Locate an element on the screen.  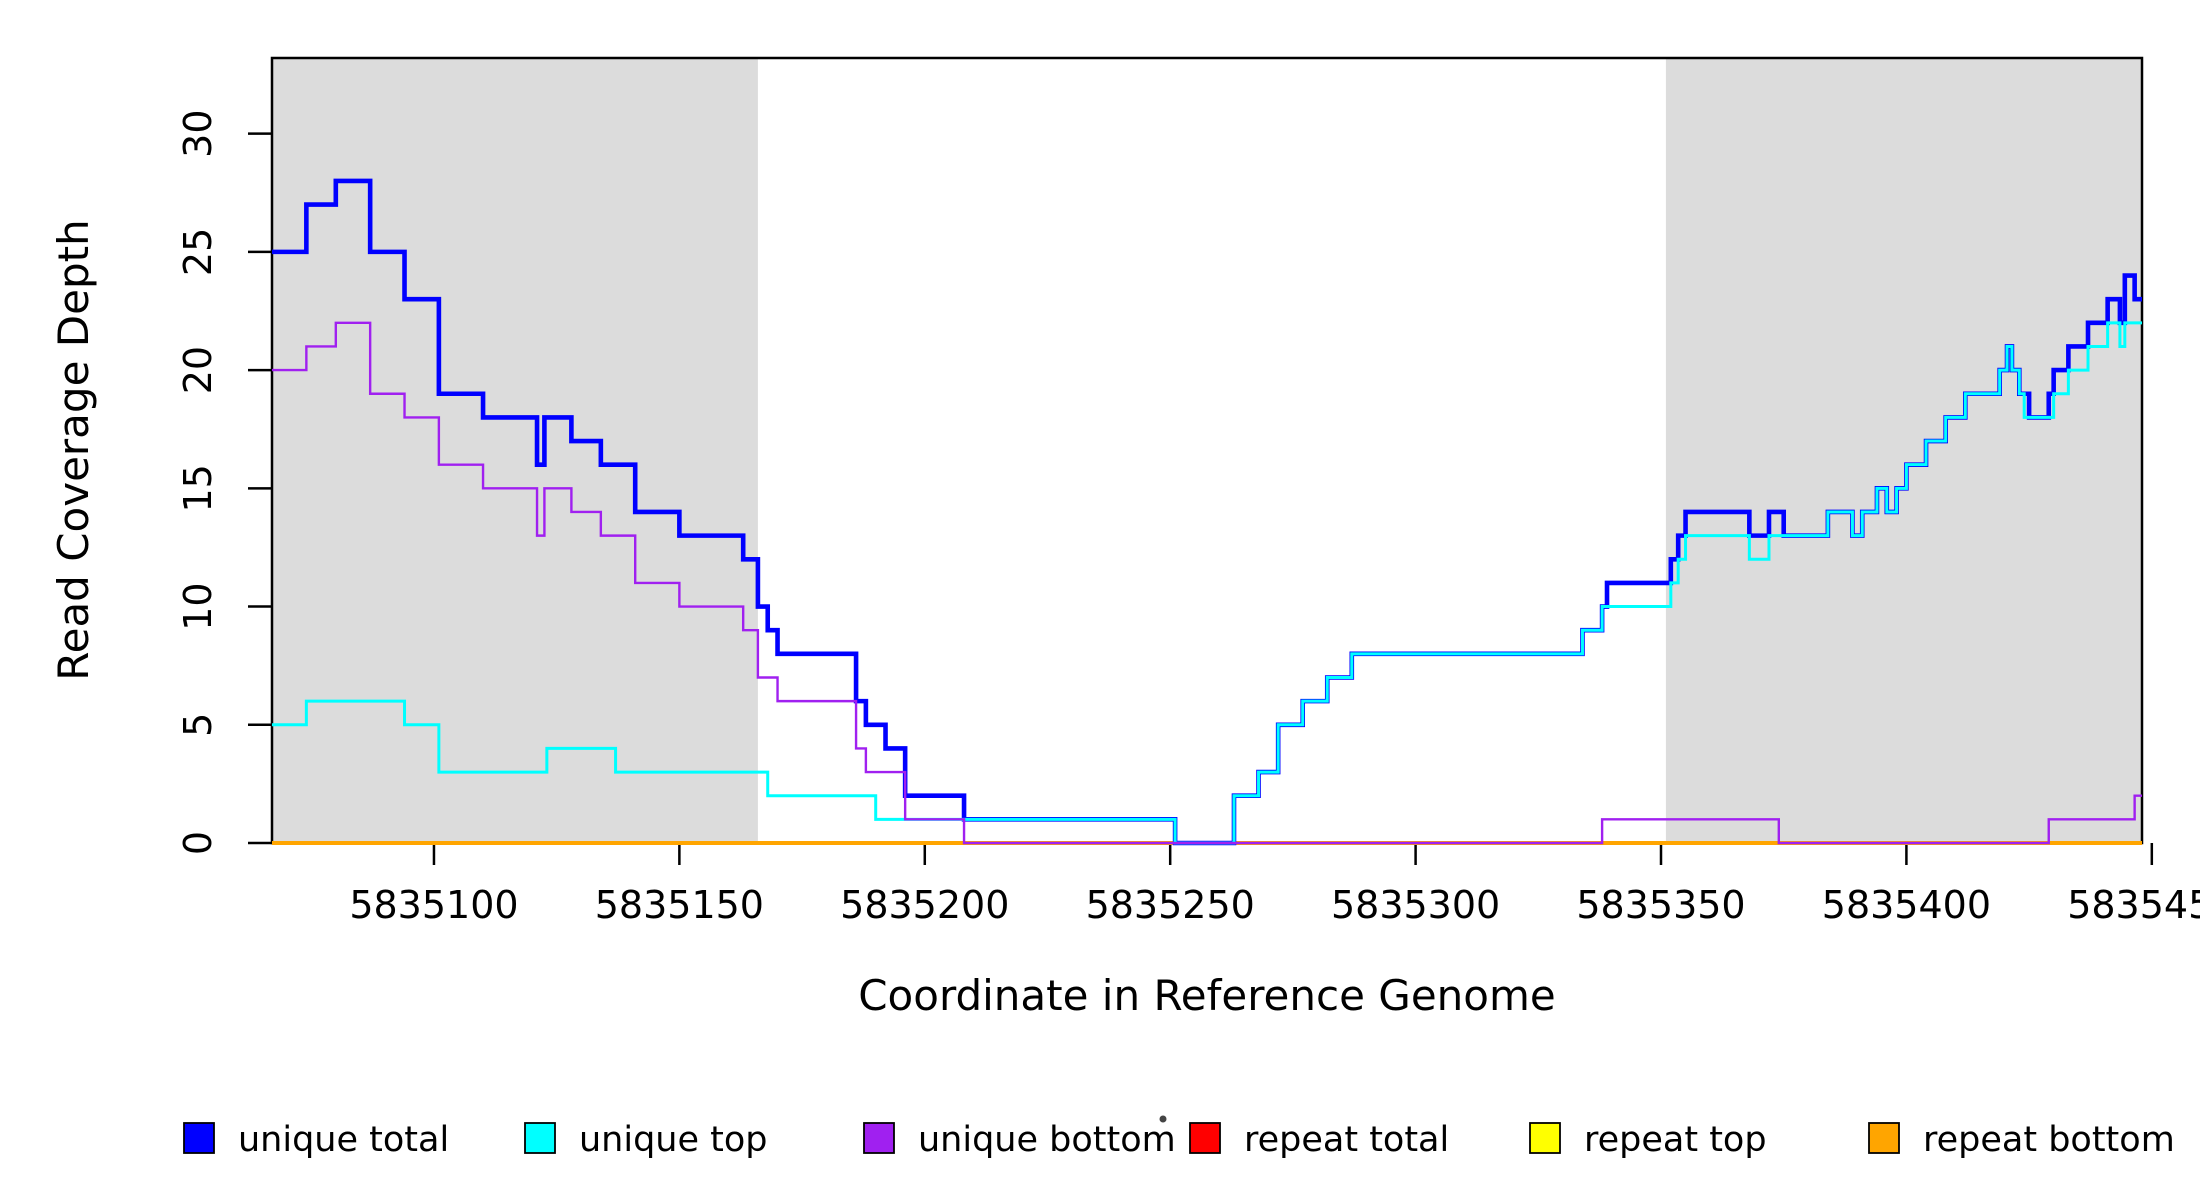
y-axis-ticks: 0 5 10 15 20 25 30 is located at coordinates (224, 482).